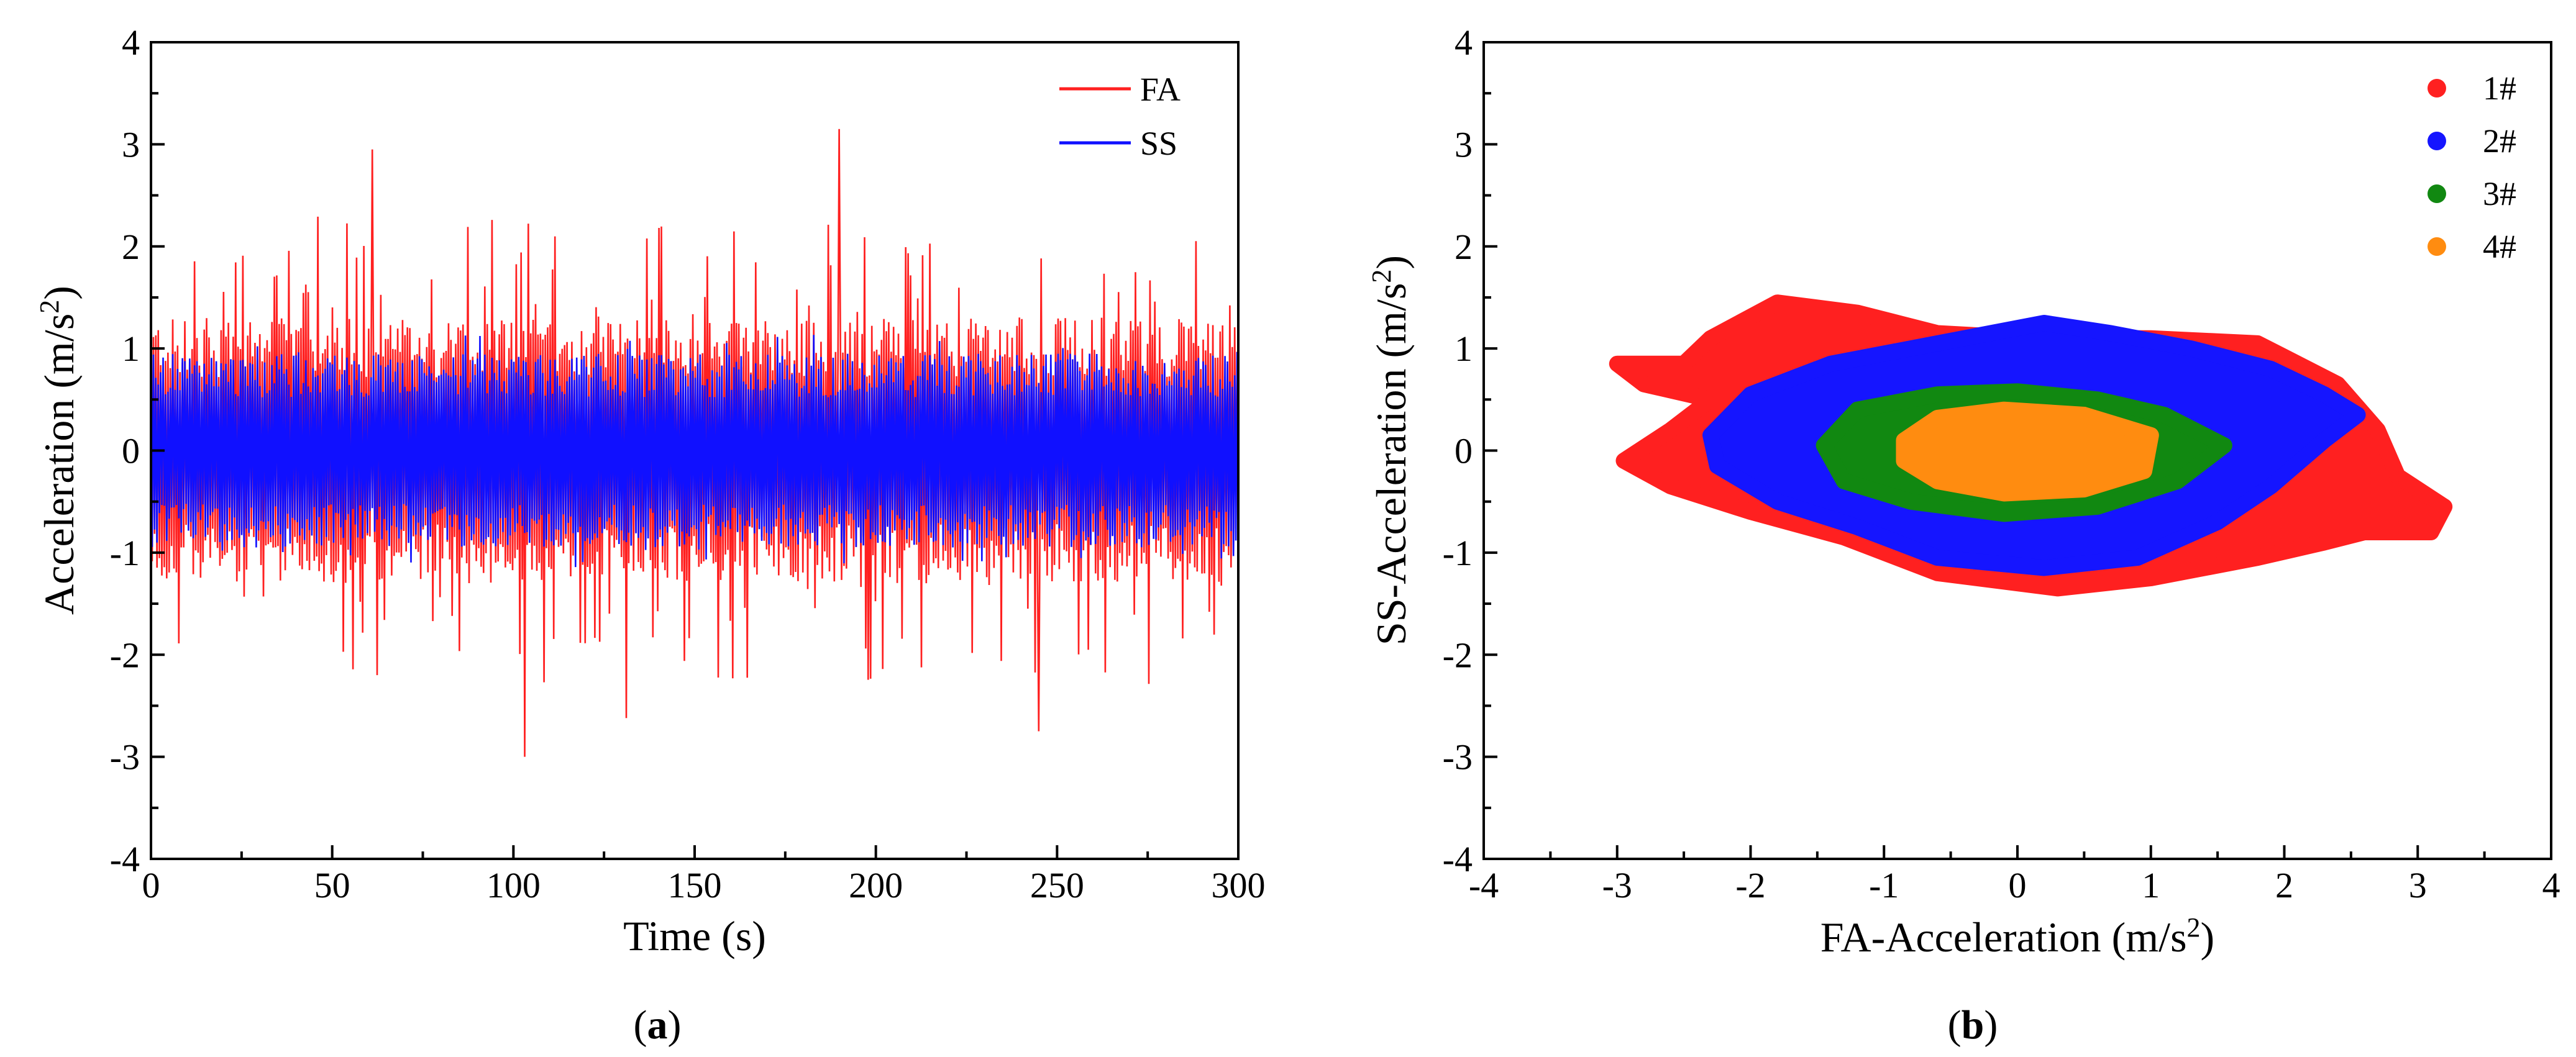  I want to click on panel-a-ytick-label-1: 1, so click(131, 349).